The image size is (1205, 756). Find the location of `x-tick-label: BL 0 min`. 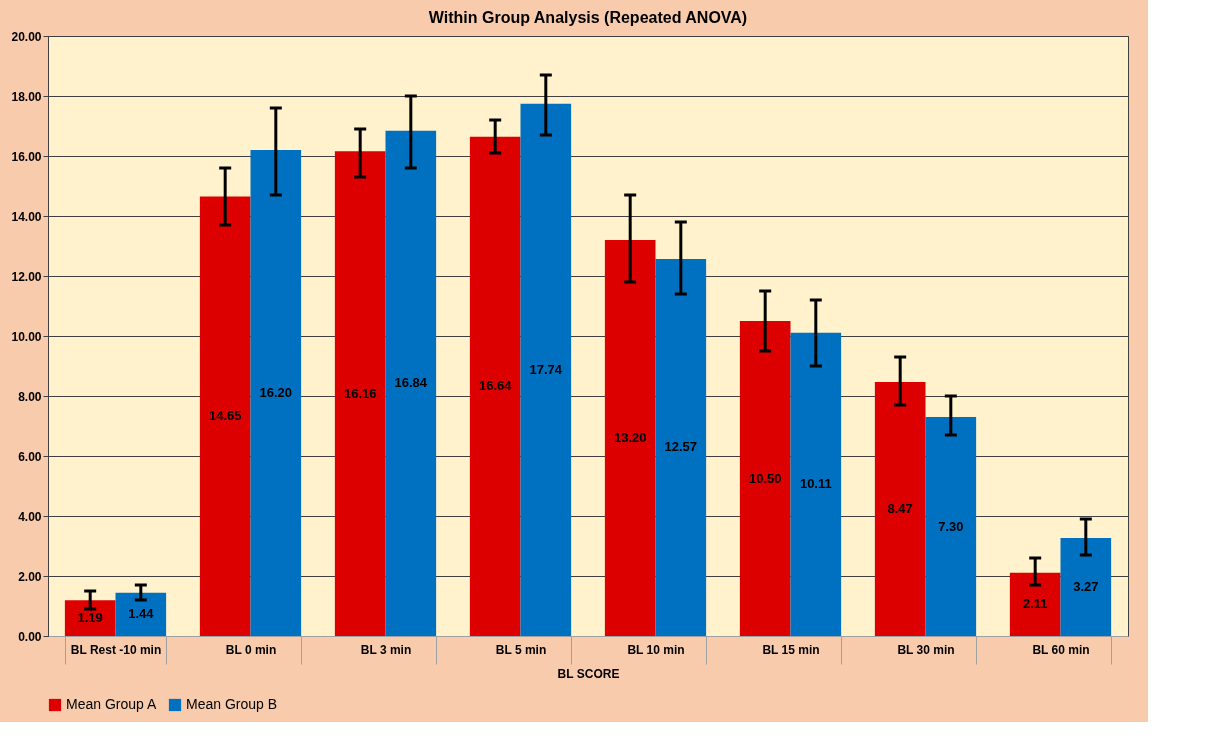

x-tick-label: BL 0 min is located at coordinates (251, 649).